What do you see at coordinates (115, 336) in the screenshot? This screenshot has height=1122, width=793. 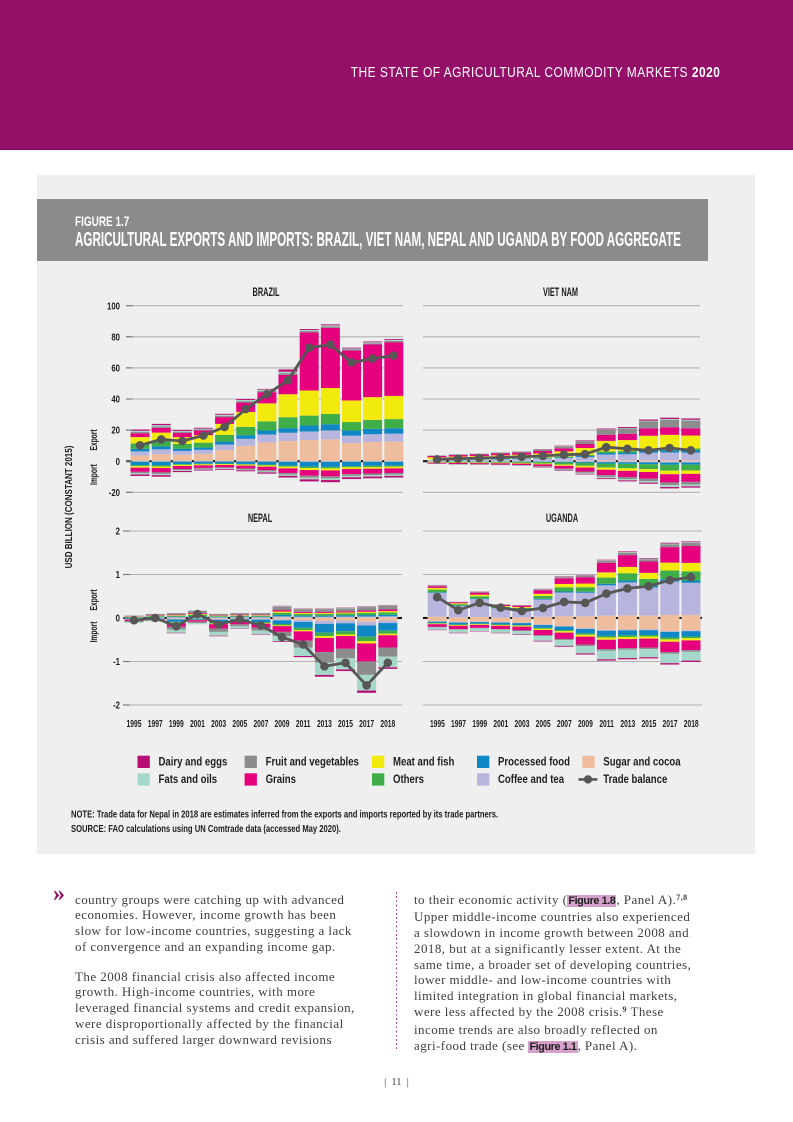 I see `svg-text: 80` at bounding box center [115, 336].